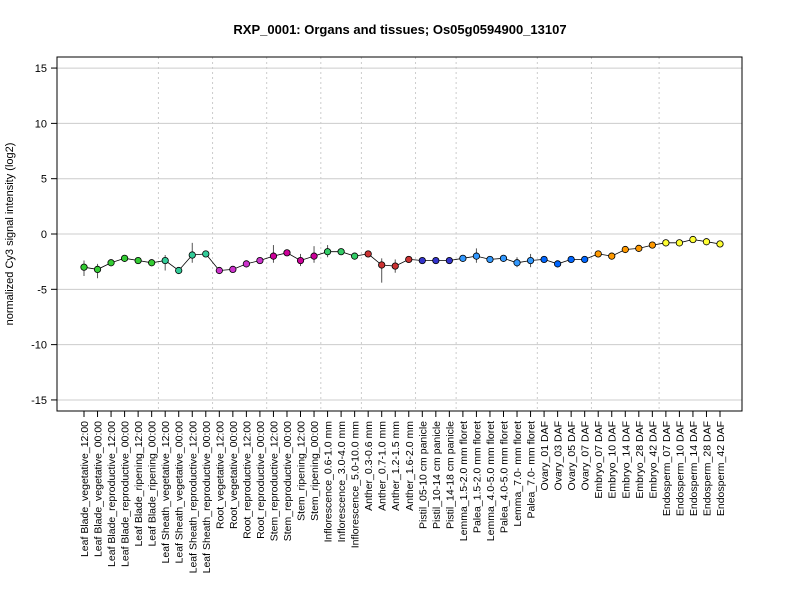 This screenshot has height=600, width=800. Describe the element at coordinates (180, 492) in the screenshot. I see `x-tick-label: Leaf Sheath_vegetative_00:00` at that location.